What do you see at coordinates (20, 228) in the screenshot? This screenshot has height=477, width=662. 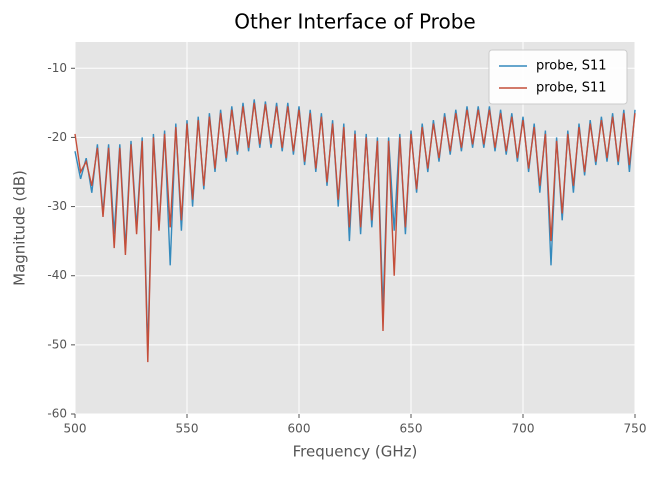 I see `y-axis-label: Magnitude (dB)` at bounding box center [20, 228].